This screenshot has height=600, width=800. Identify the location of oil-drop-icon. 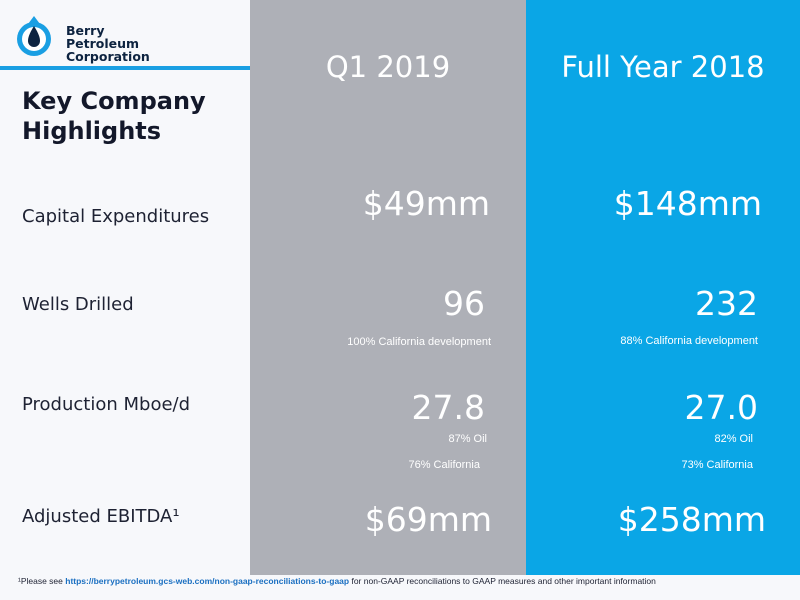
(34, 36).